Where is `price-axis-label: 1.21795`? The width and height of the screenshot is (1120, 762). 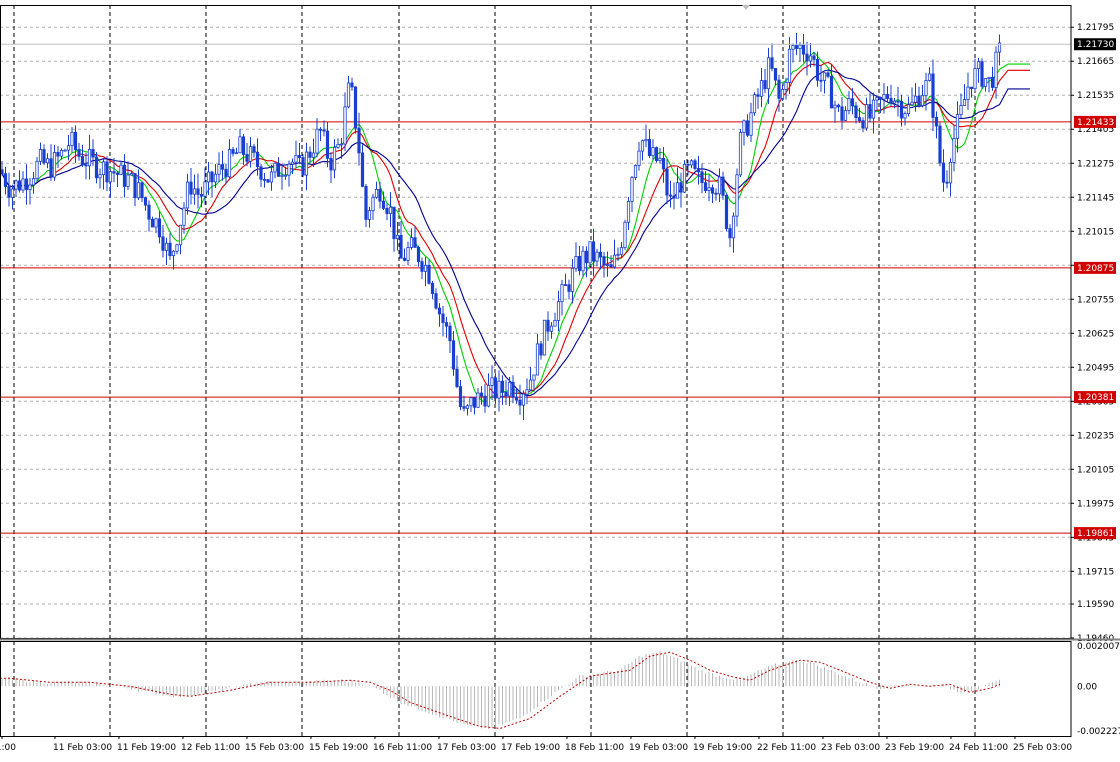
price-axis-label: 1.21795 is located at coordinates (1095, 28).